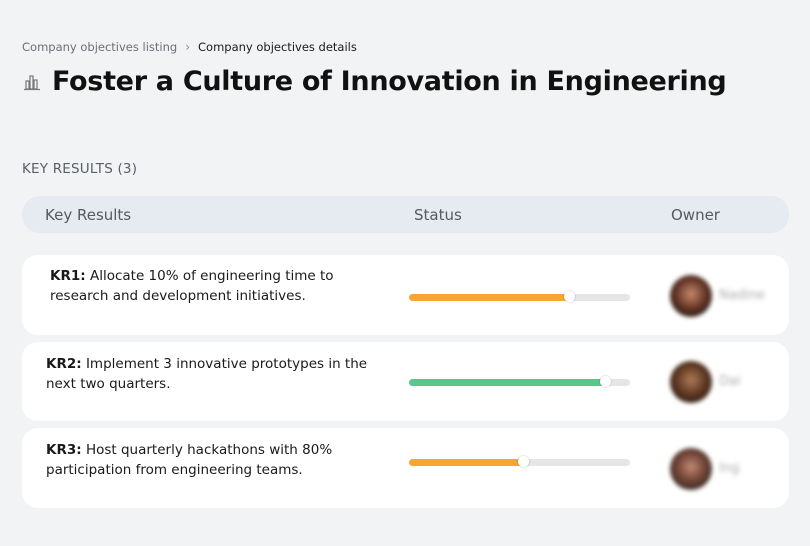  I want to click on buildings-icon, so click(32, 82).